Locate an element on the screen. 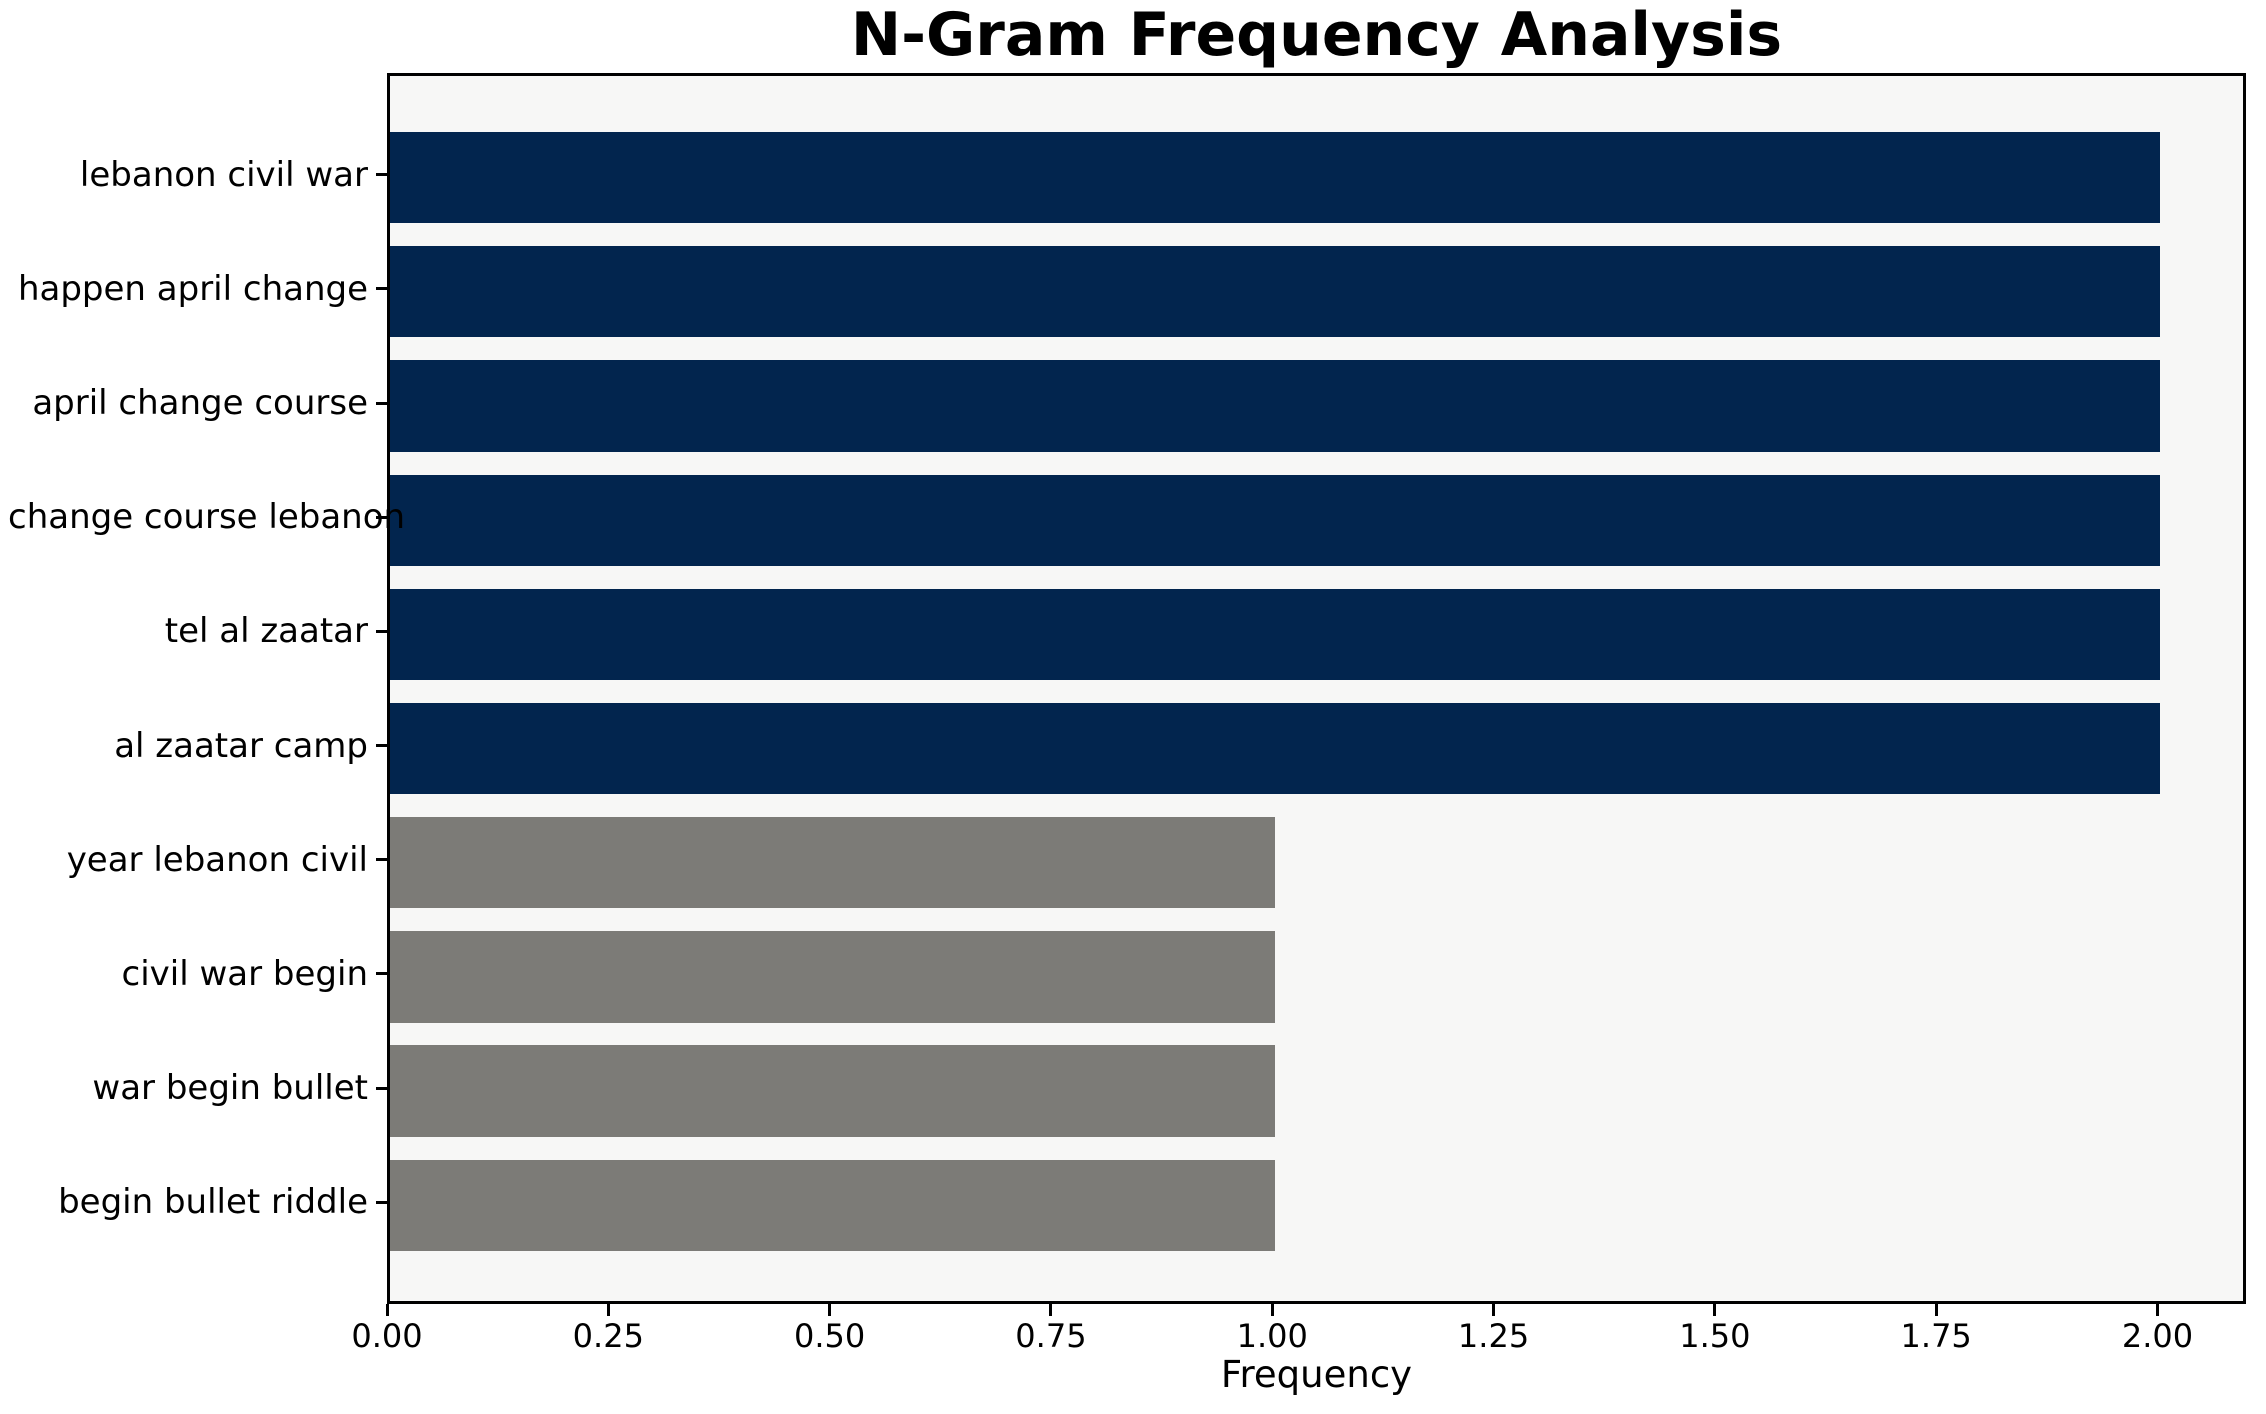 The width and height of the screenshot is (2266, 1414). y-tick-label: civil war begin is located at coordinates (244, 973).